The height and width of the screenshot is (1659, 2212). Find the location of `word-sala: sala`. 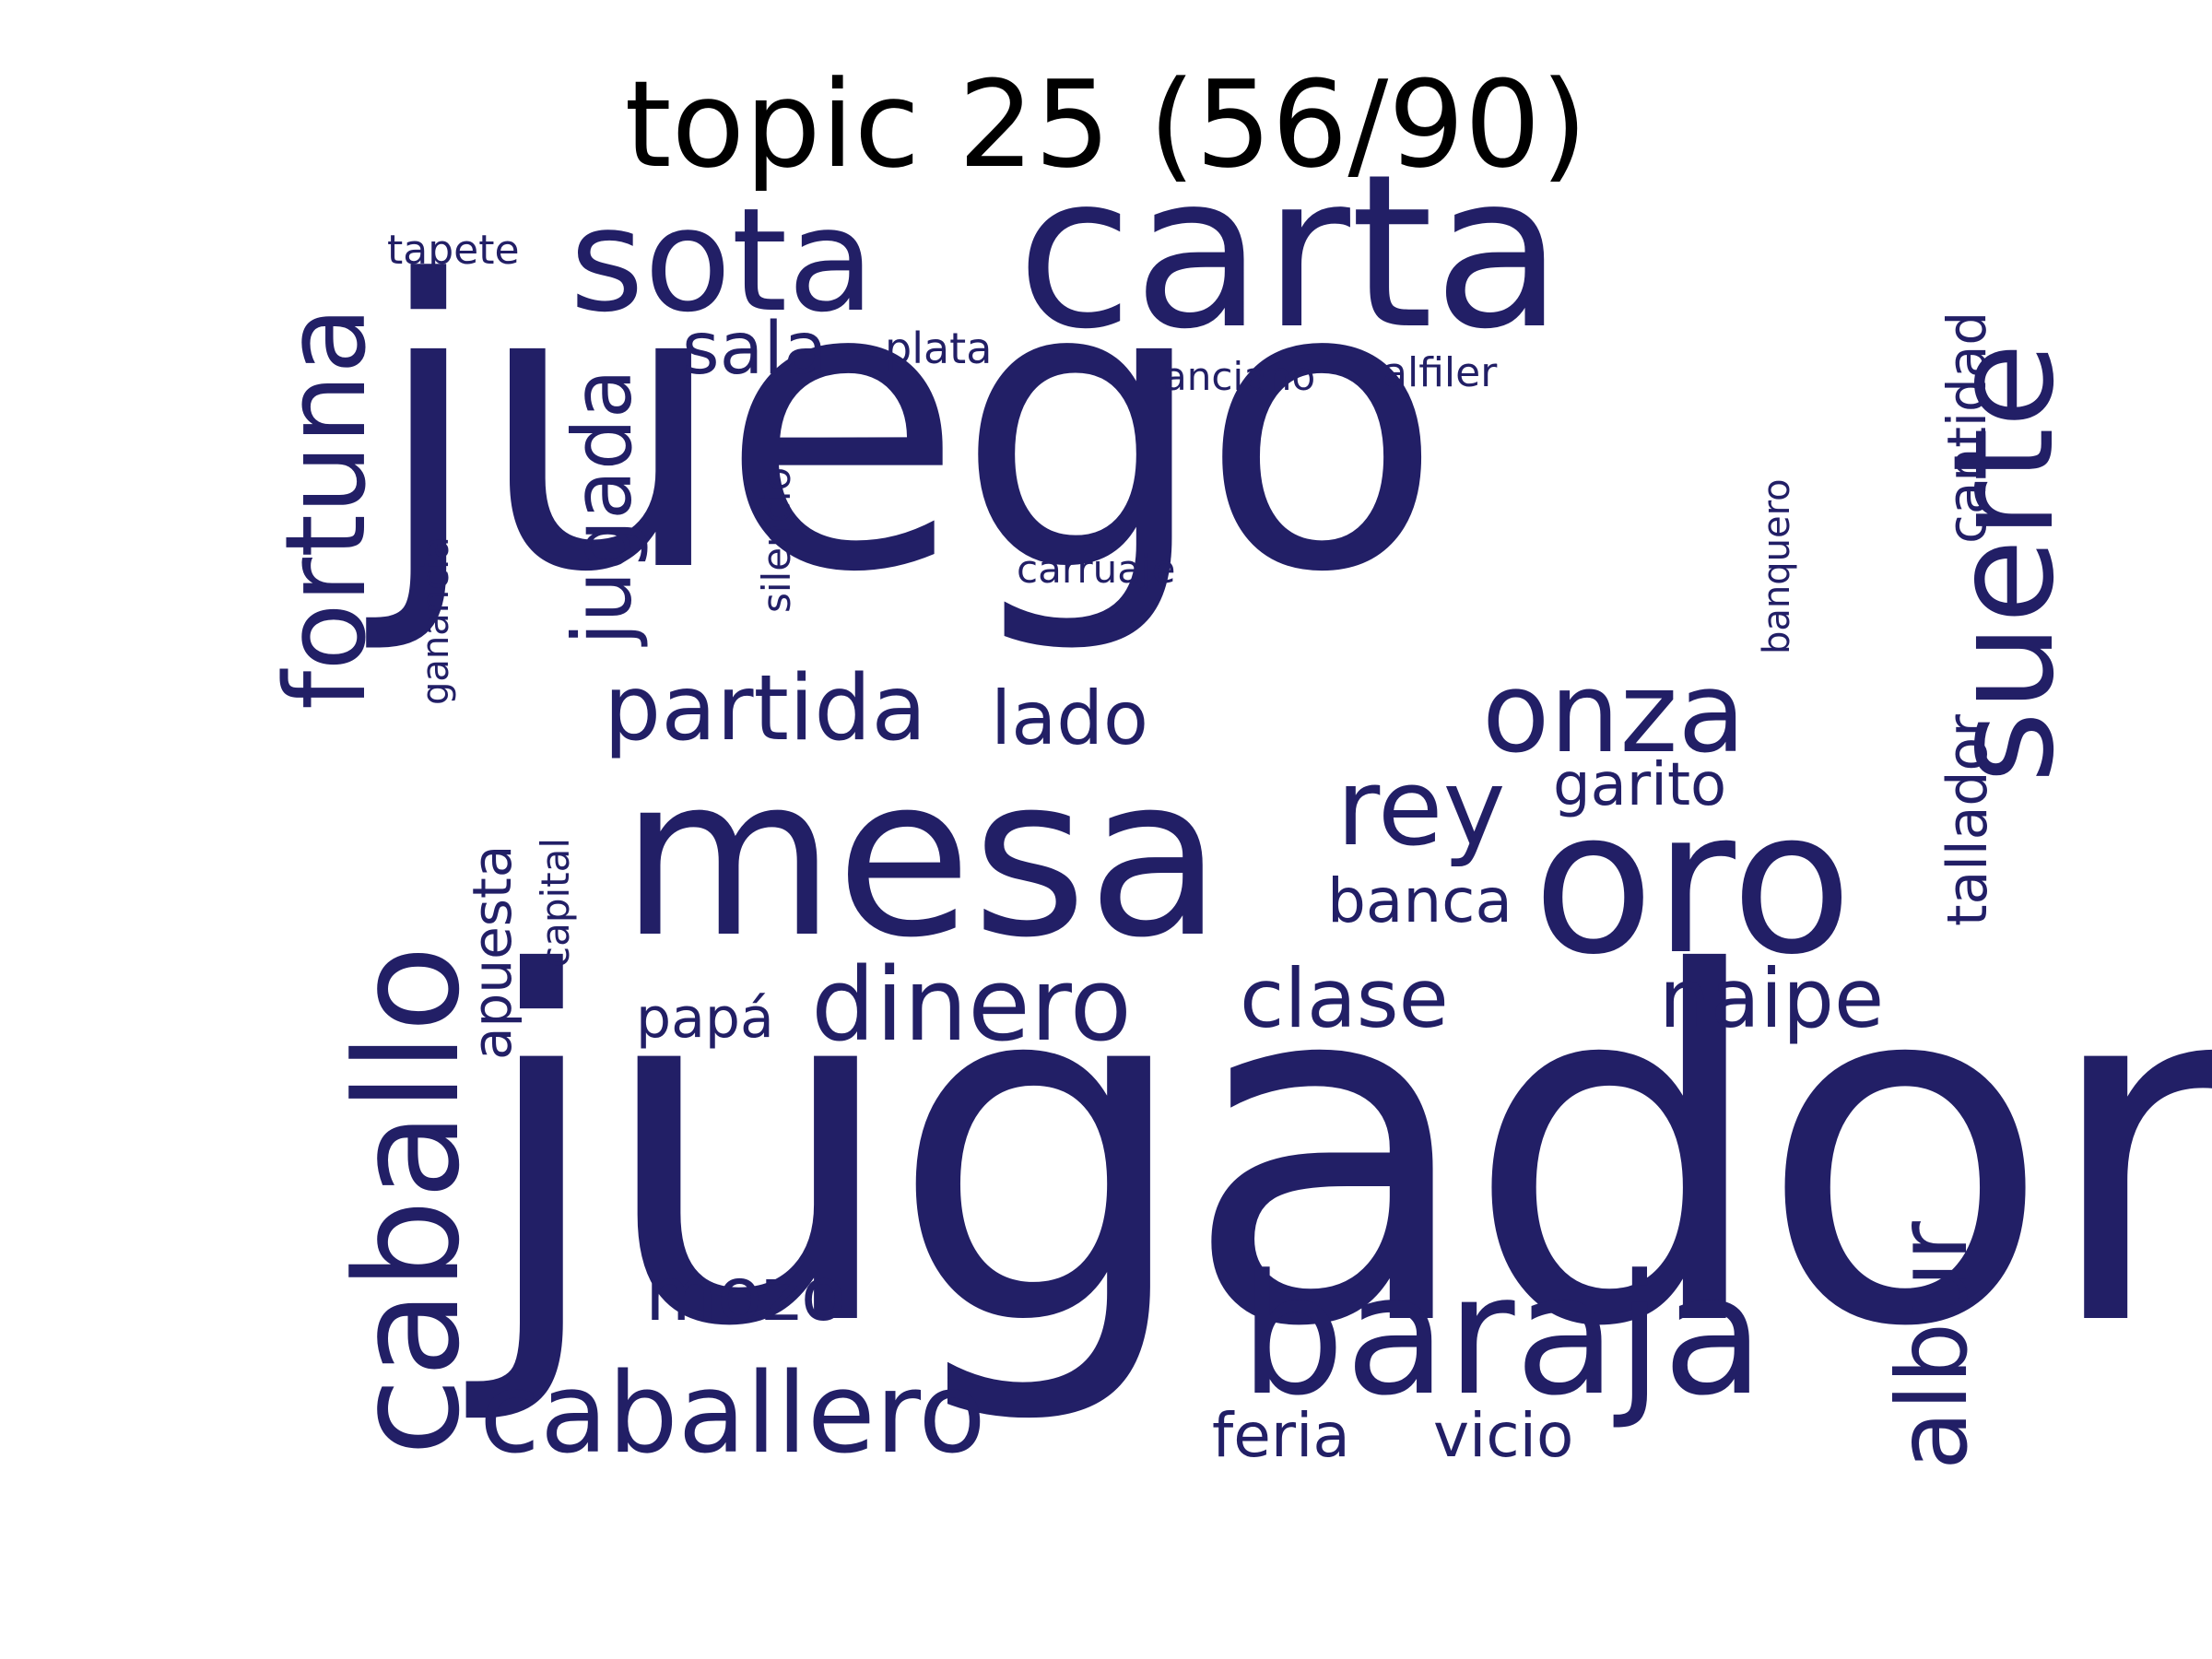

word-sala: sala is located at coordinates (755, 349).